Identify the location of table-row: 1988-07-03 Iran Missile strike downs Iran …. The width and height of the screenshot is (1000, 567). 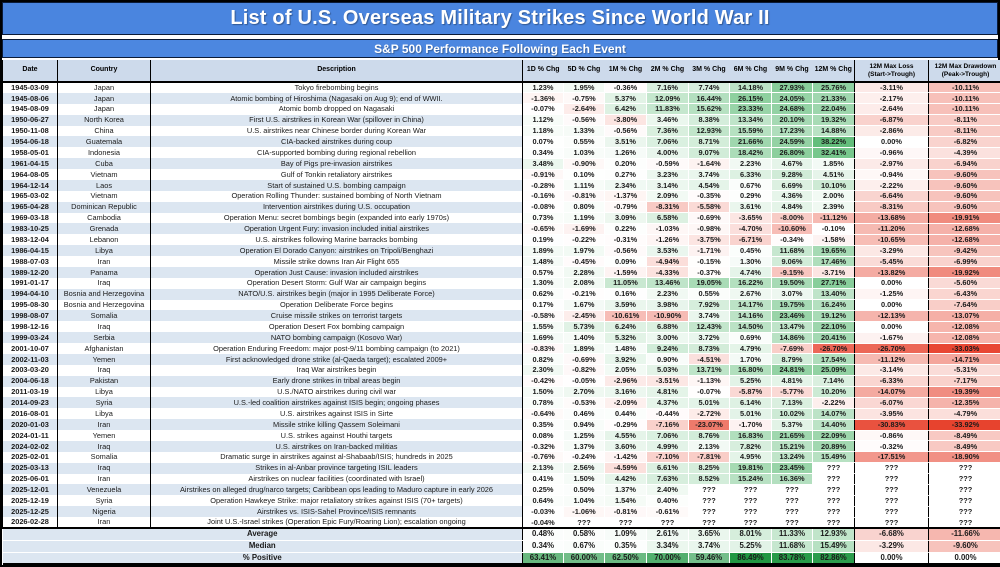
(501, 262).